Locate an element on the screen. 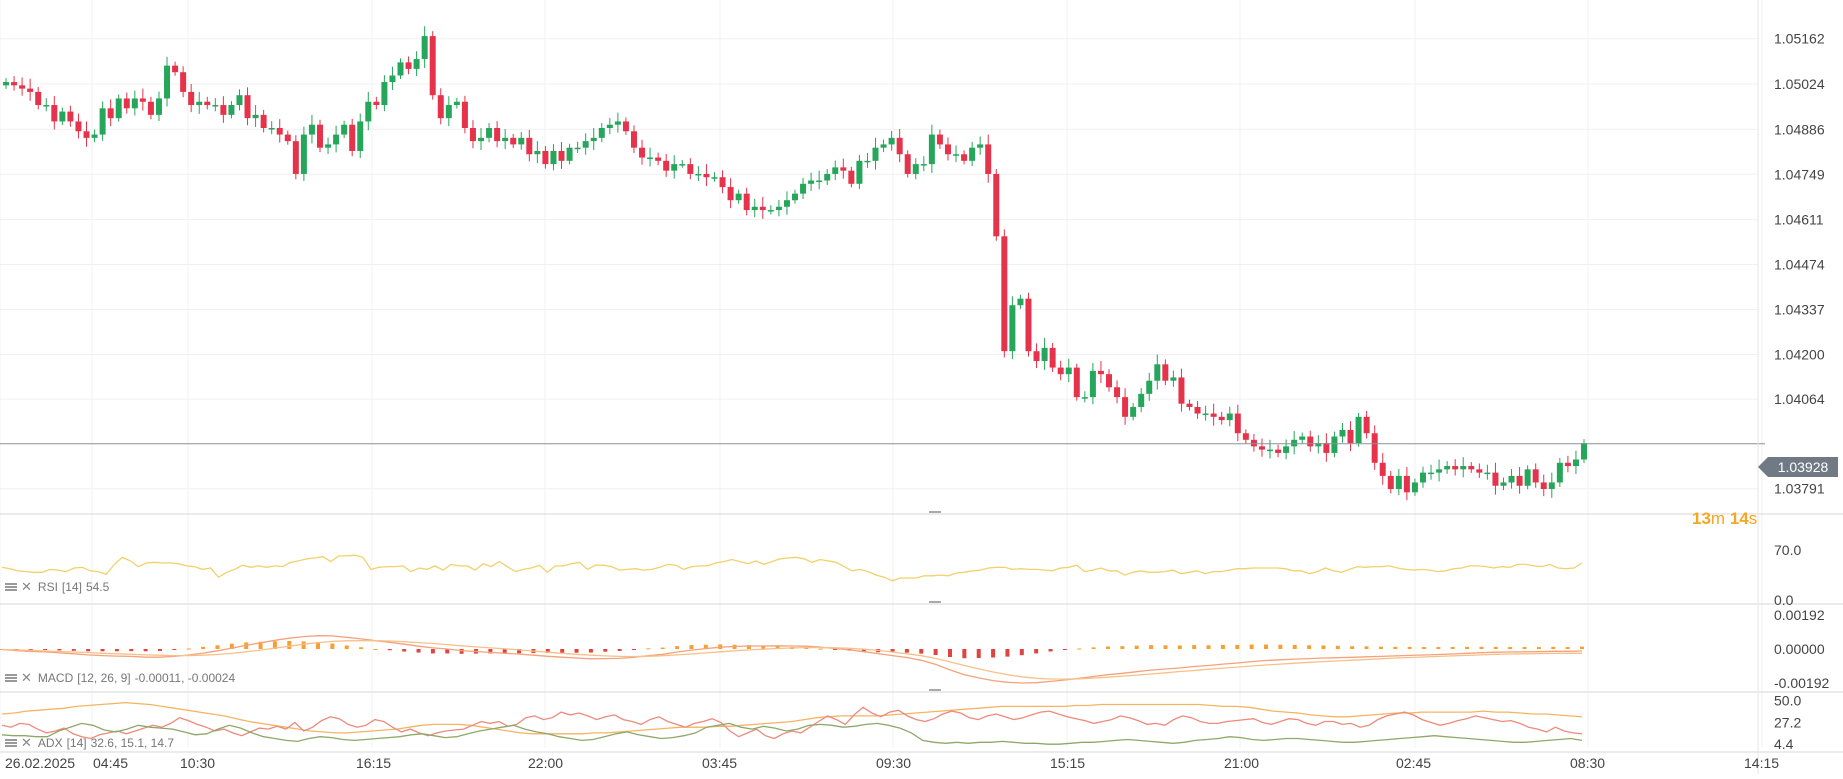 The height and width of the screenshot is (779, 1843). pane-resize-handle is located at coordinates (935, 512).